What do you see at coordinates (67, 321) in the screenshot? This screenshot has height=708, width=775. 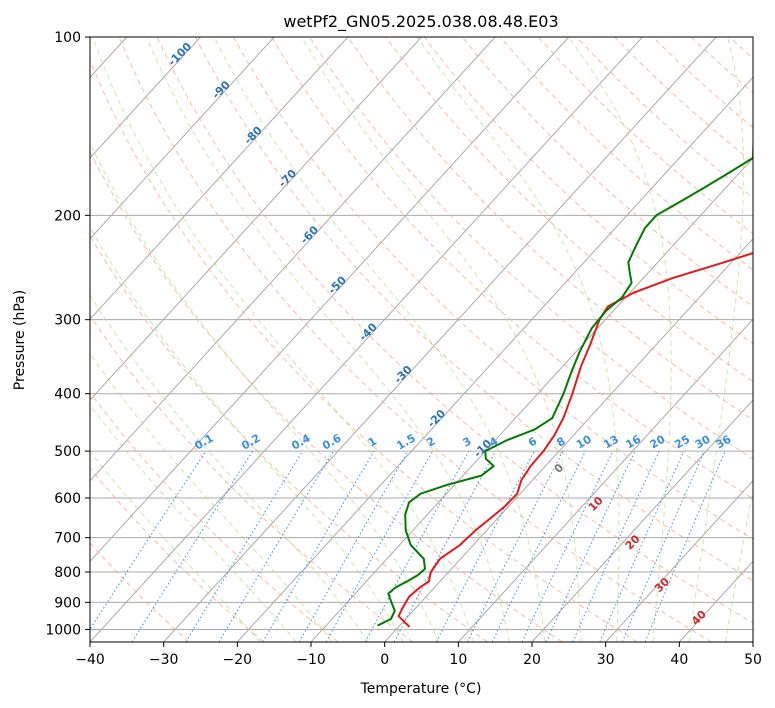 I see `y-tick-label: 300` at bounding box center [67, 321].